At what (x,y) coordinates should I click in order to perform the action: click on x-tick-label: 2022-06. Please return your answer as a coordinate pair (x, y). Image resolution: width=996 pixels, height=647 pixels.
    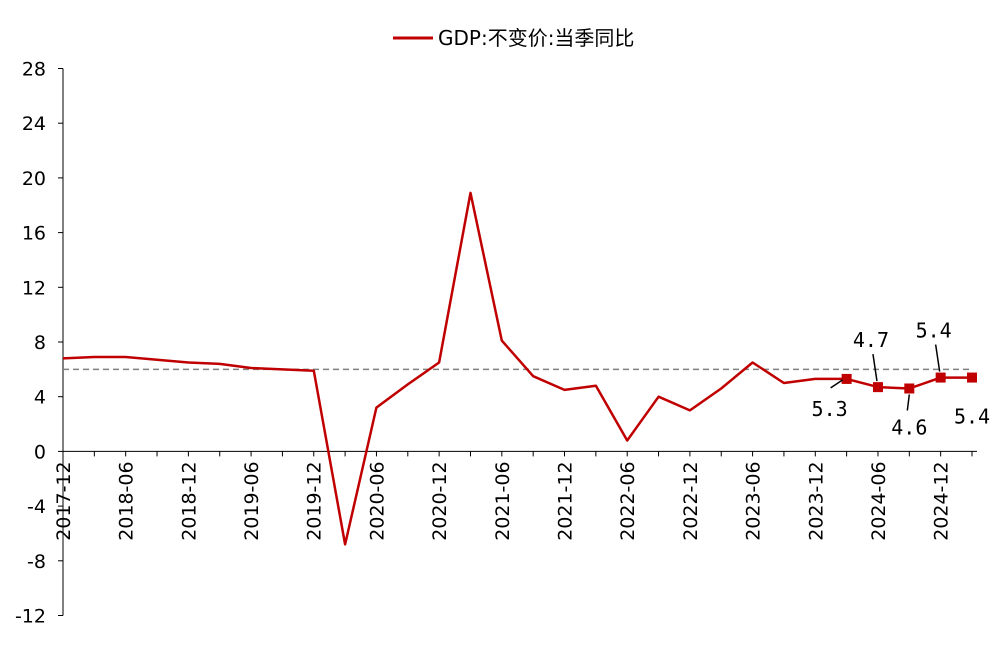
    Looking at the image, I should click on (628, 500).